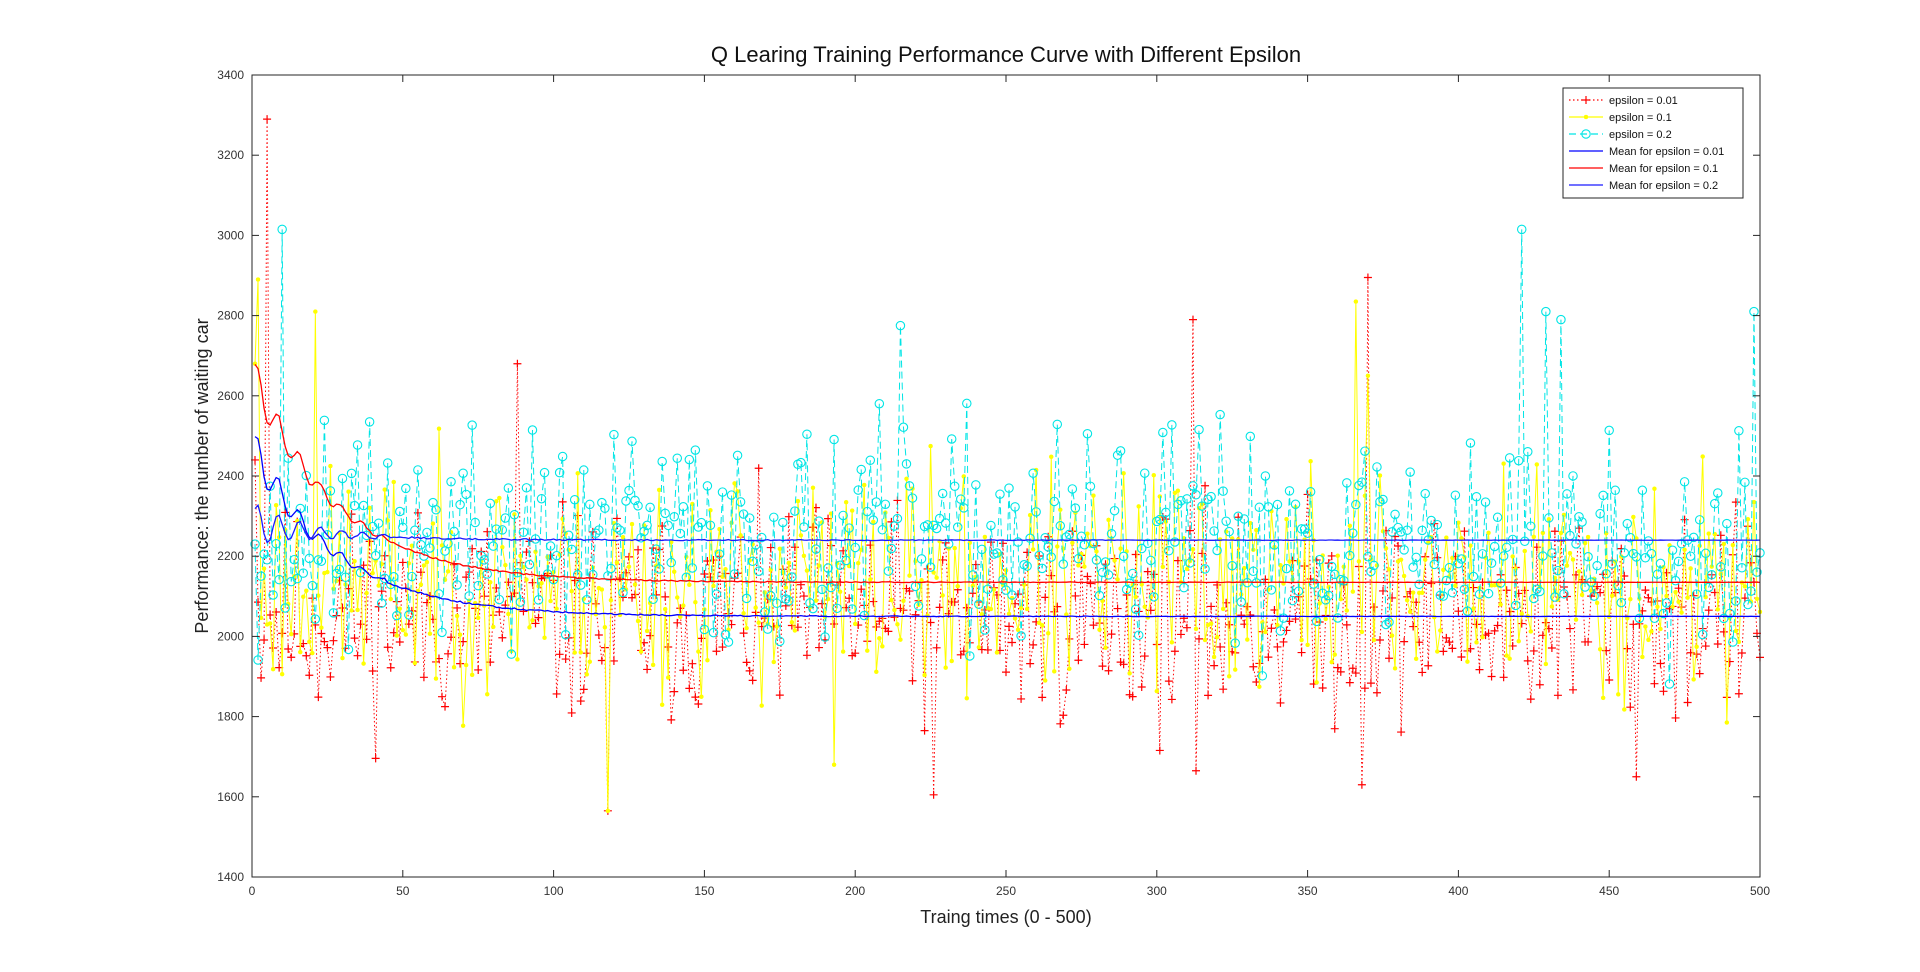 This screenshot has height=972, width=1920. What do you see at coordinates (1157, 891) in the screenshot?
I see `x-tick-label: 300` at bounding box center [1157, 891].